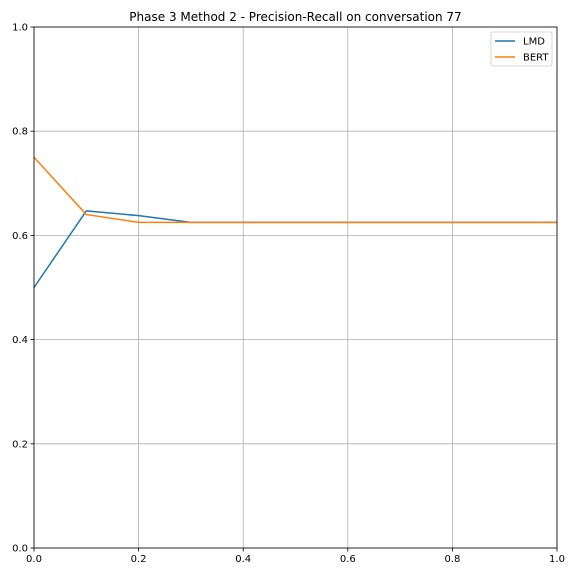  Describe the element at coordinates (534, 42) in the screenshot. I see `legend-label-lmd: LMD` at that location.